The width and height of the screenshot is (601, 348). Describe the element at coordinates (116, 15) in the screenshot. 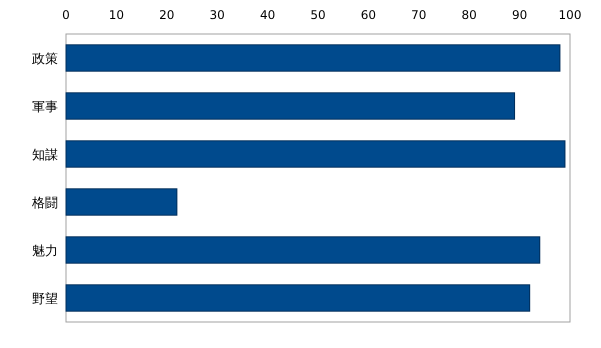

I see `x-tick-label: 10` at that location.